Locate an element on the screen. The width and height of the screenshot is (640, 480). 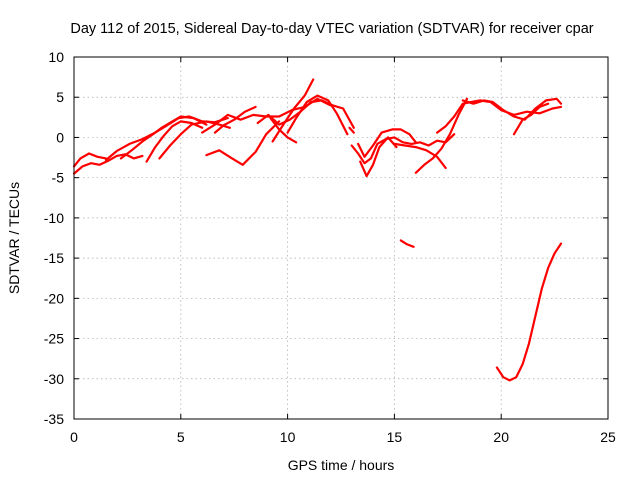
series-line-s21 is located at coordinates (512, 109).